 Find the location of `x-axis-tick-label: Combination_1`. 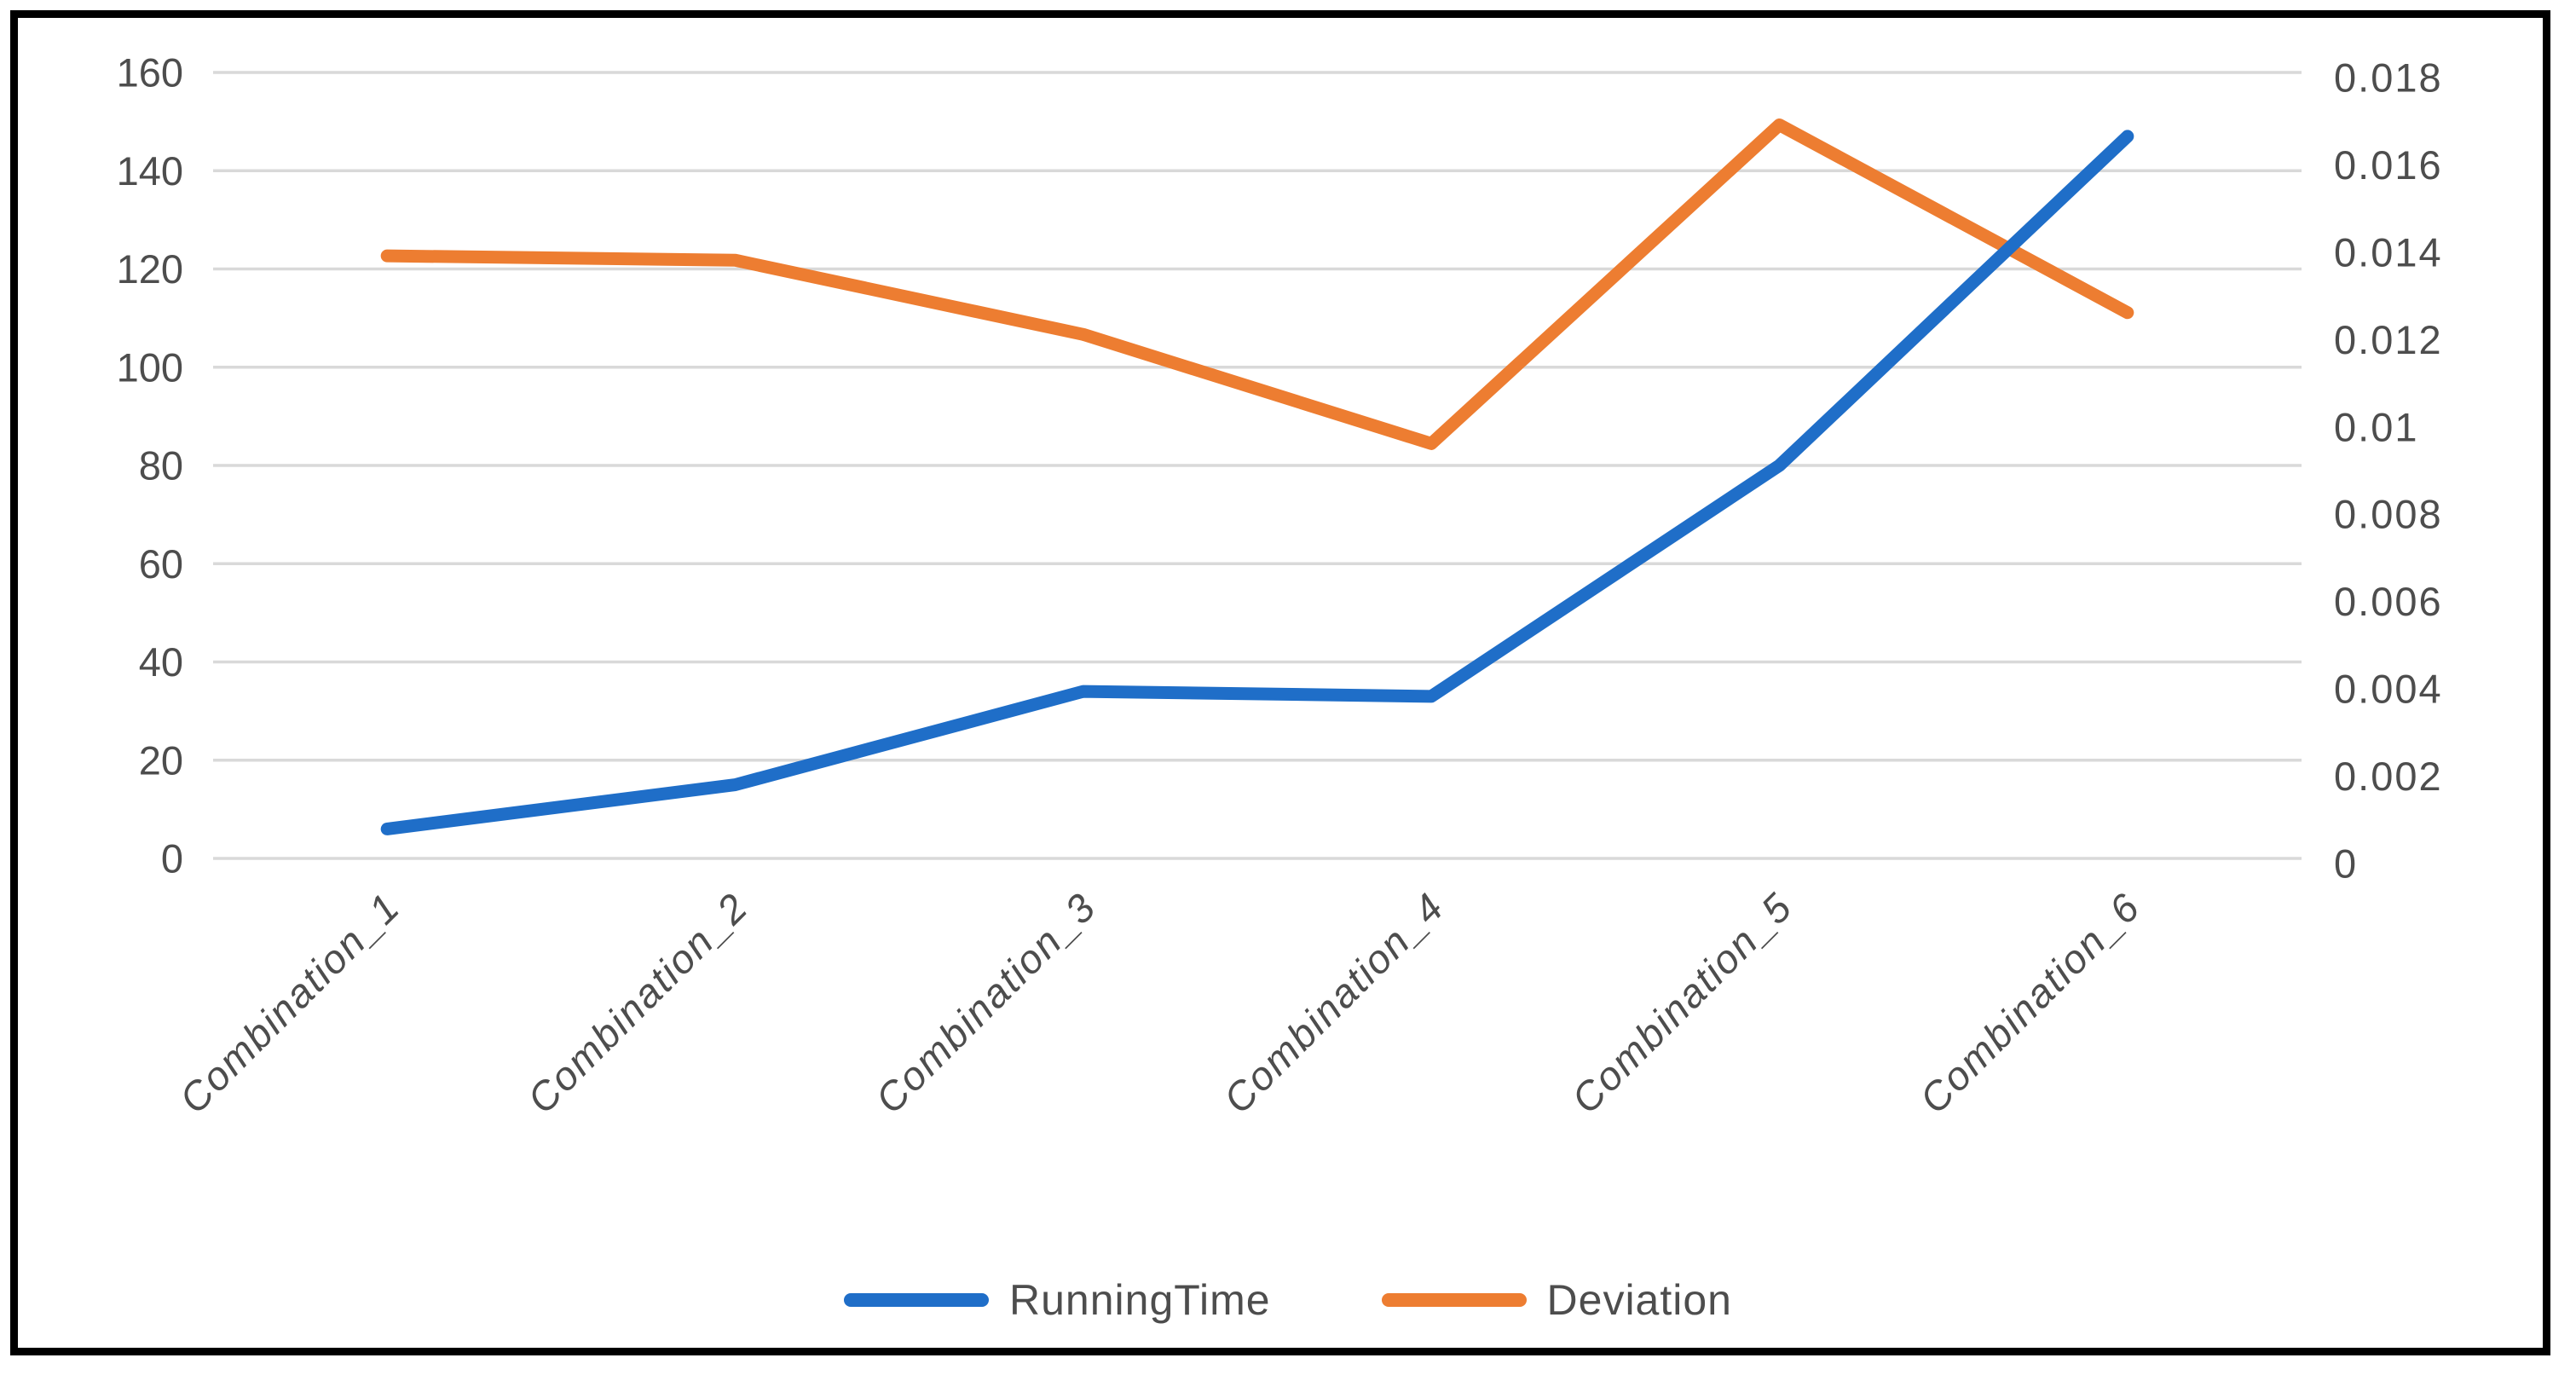

x-axis-tick-label: Combination_1 is located at coordinates (289, 1003).